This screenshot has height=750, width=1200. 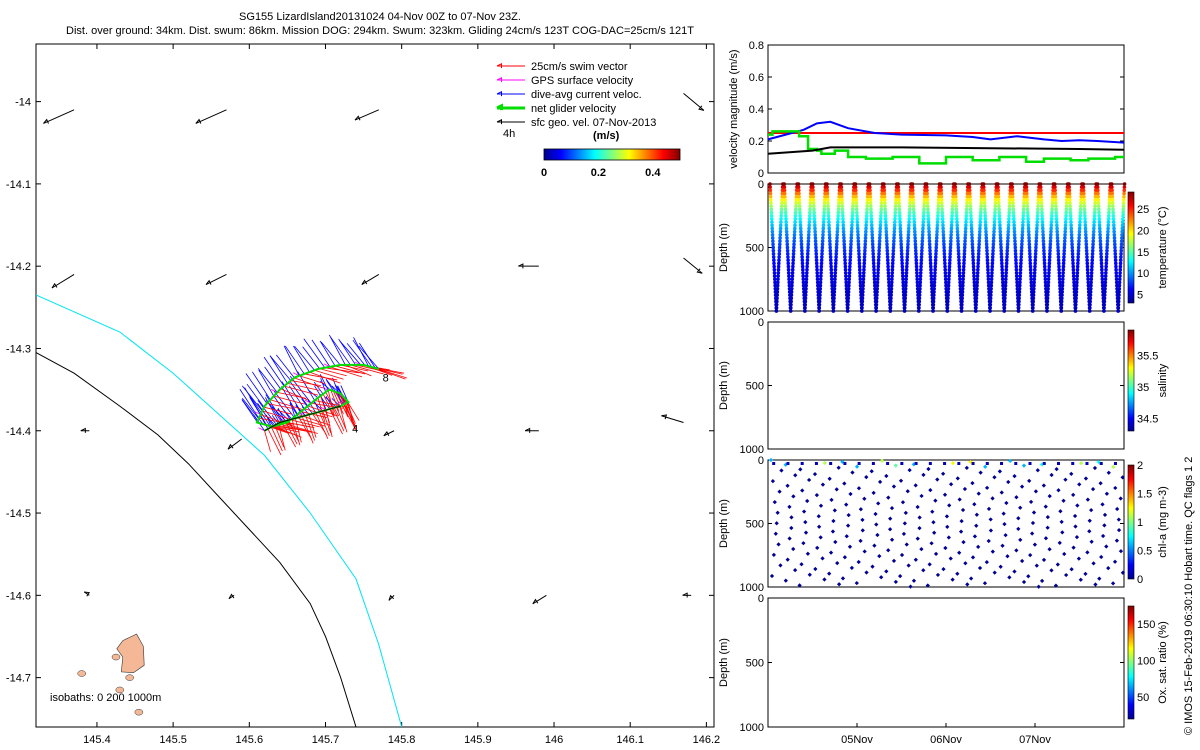 What do you see at coordinates (386, 433) in the screenshot?
I see `geo-vector-head` at bounding box center [386, 433].